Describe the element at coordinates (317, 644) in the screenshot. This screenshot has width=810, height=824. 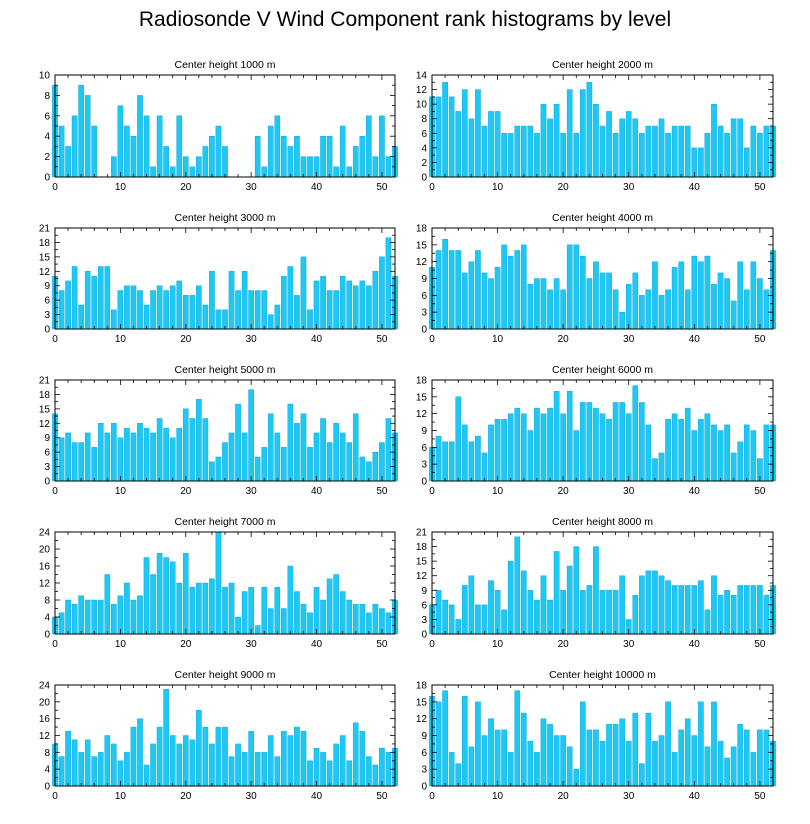
I see `x-tick-label: 40` at that location.